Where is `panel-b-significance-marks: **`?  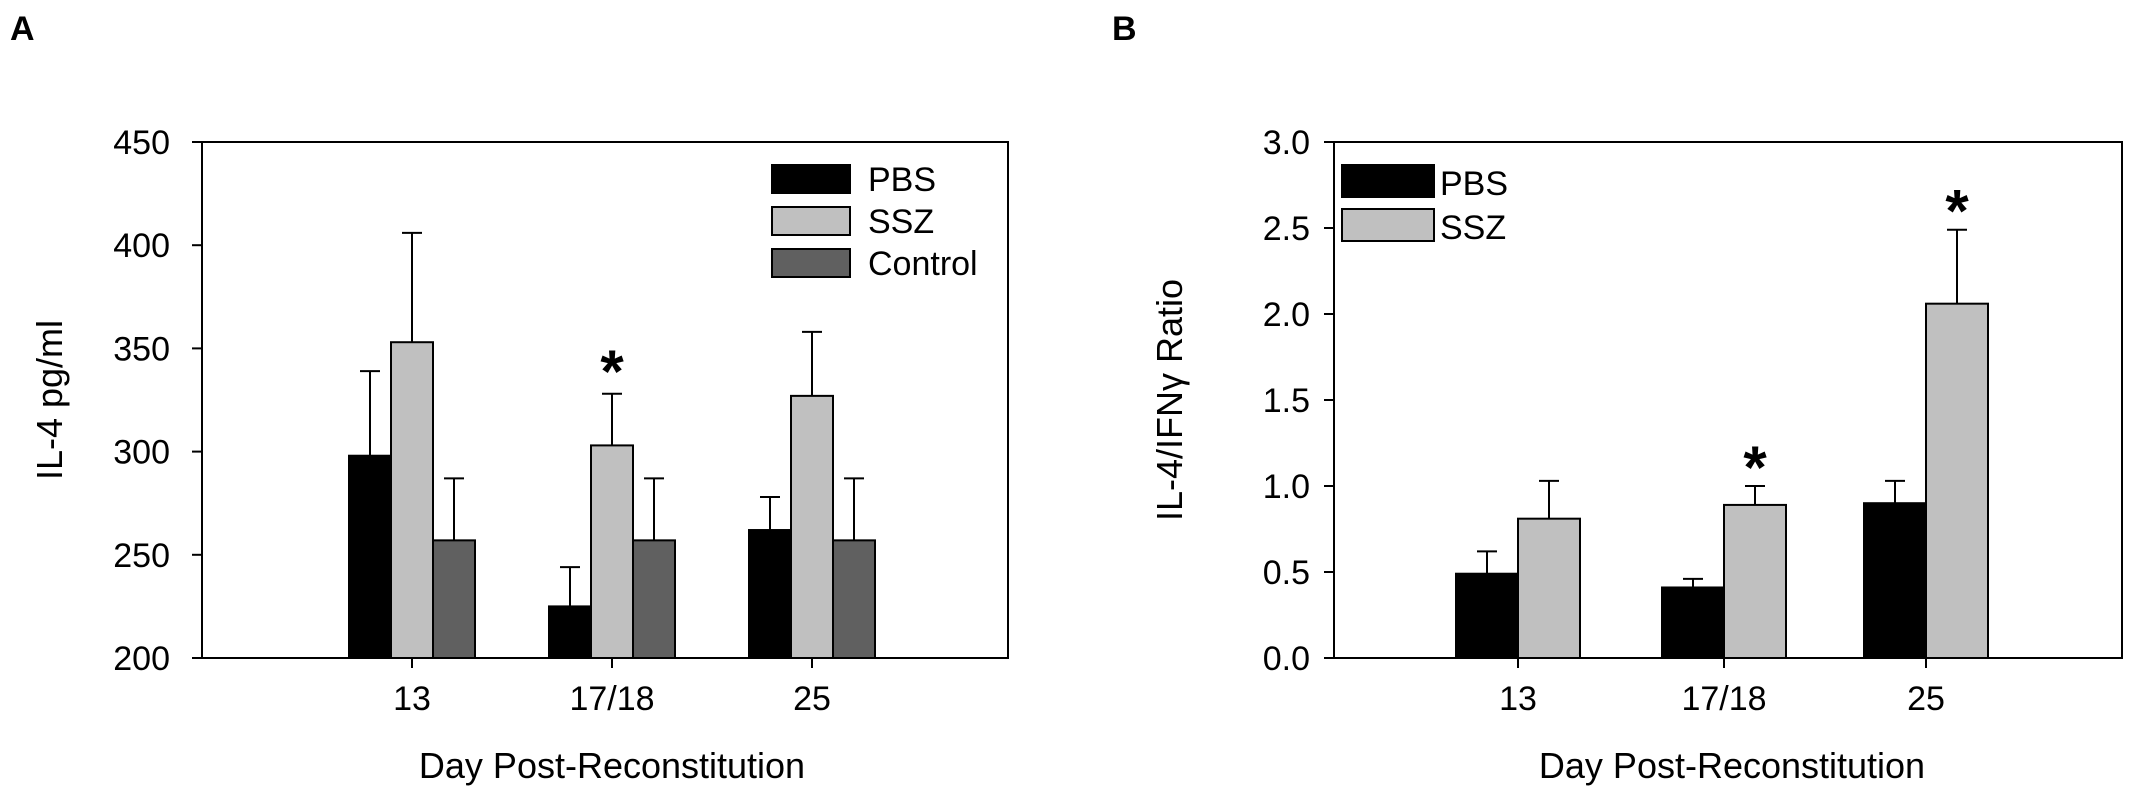 panel-b-significance-marks: ** is located at coordinates (1856, 339).